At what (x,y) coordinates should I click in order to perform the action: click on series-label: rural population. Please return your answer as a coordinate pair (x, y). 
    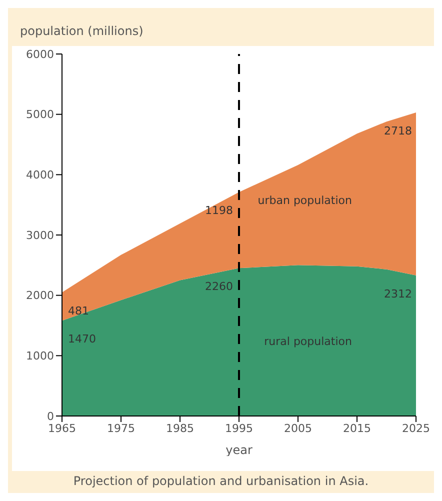
    Looking at the image, I should click on (308, 341).